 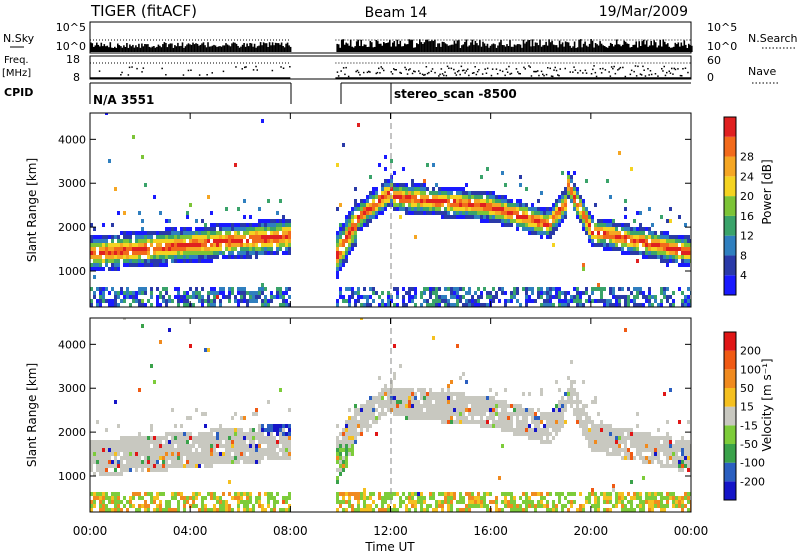 What do you see at coordinates (747, 196) in the screenshot?
I see `colorbar-tick-label: 20` at bounding box center [747, 196].